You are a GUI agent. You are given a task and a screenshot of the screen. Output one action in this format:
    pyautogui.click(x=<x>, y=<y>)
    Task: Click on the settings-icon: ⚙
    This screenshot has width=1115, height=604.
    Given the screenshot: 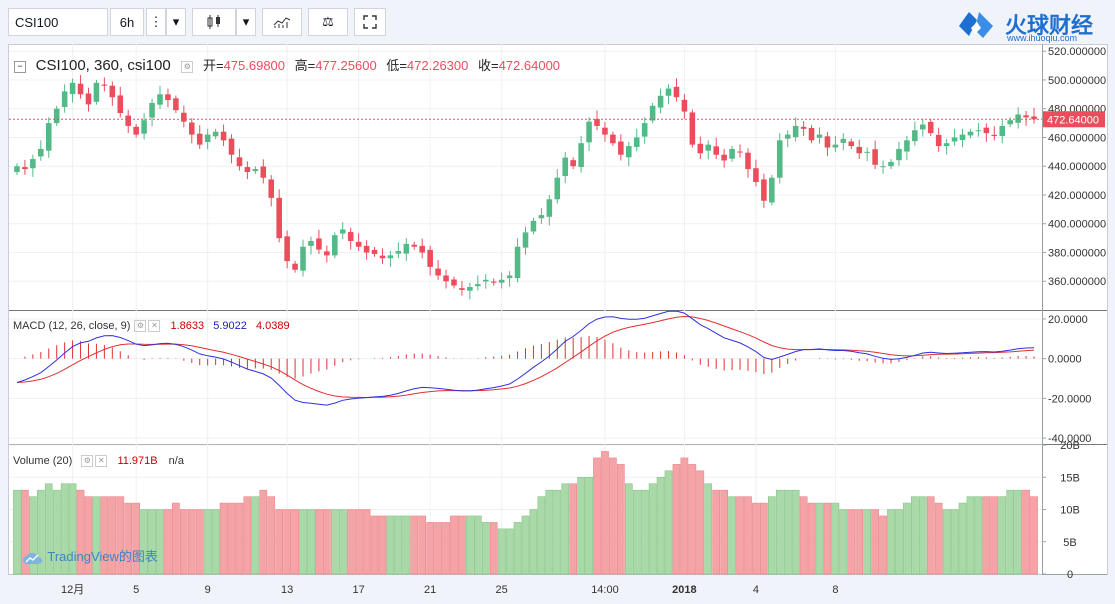 What is the action you would take?
    pyautogui.click(x=187, y=66)
    